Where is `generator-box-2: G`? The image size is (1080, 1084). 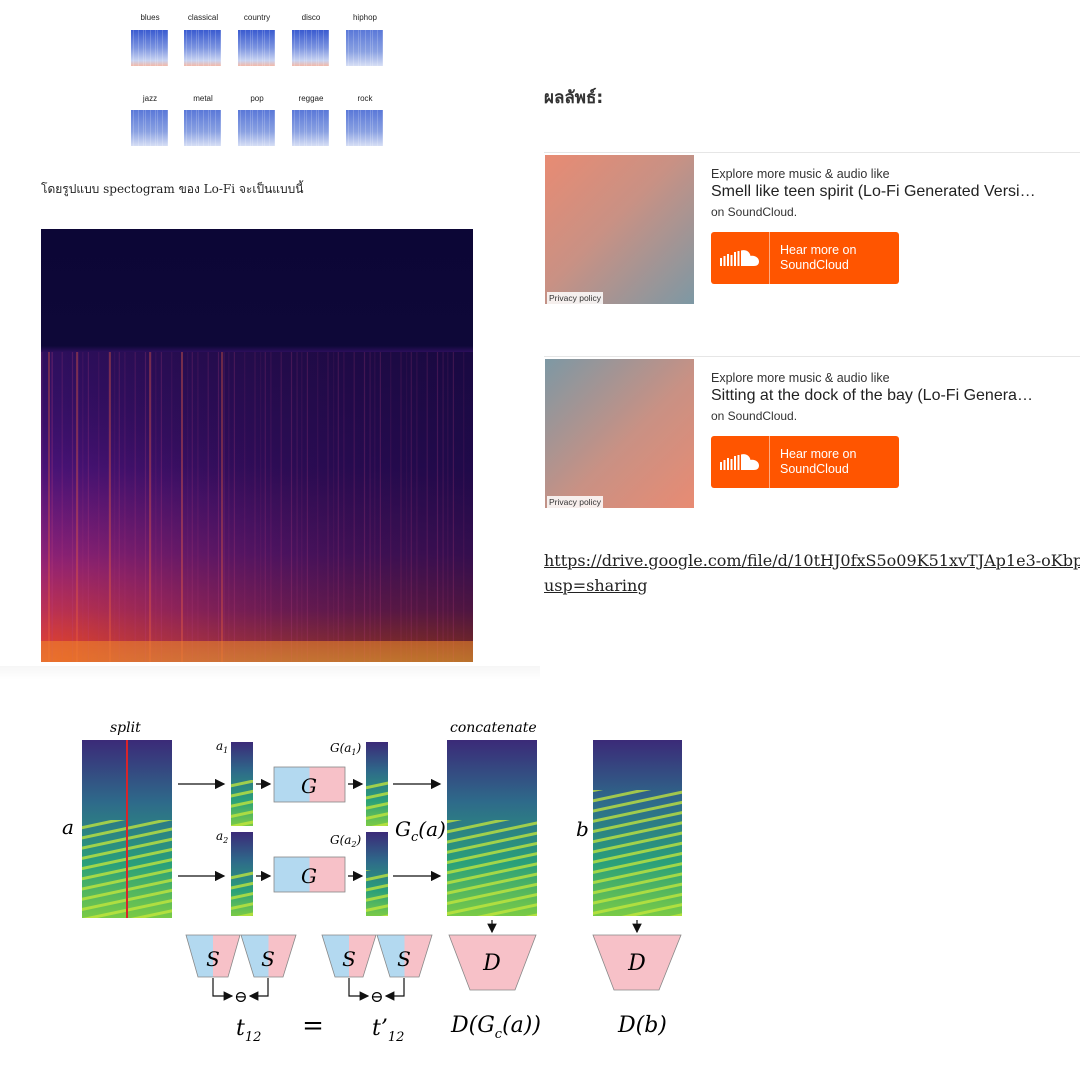
generator-box-2: G is located at coordinates (309, 874).